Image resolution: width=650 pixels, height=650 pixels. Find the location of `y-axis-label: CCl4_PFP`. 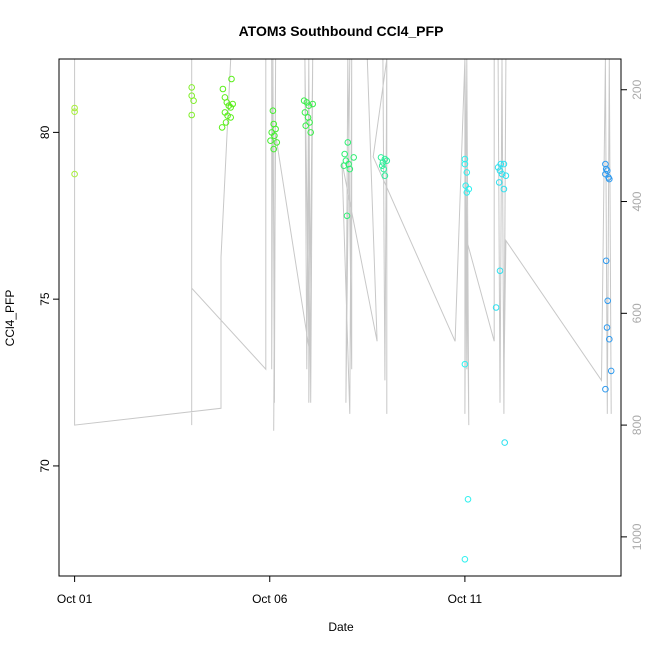

y-axis-label: CCl4_PFP is located at coordinates (10, 318).